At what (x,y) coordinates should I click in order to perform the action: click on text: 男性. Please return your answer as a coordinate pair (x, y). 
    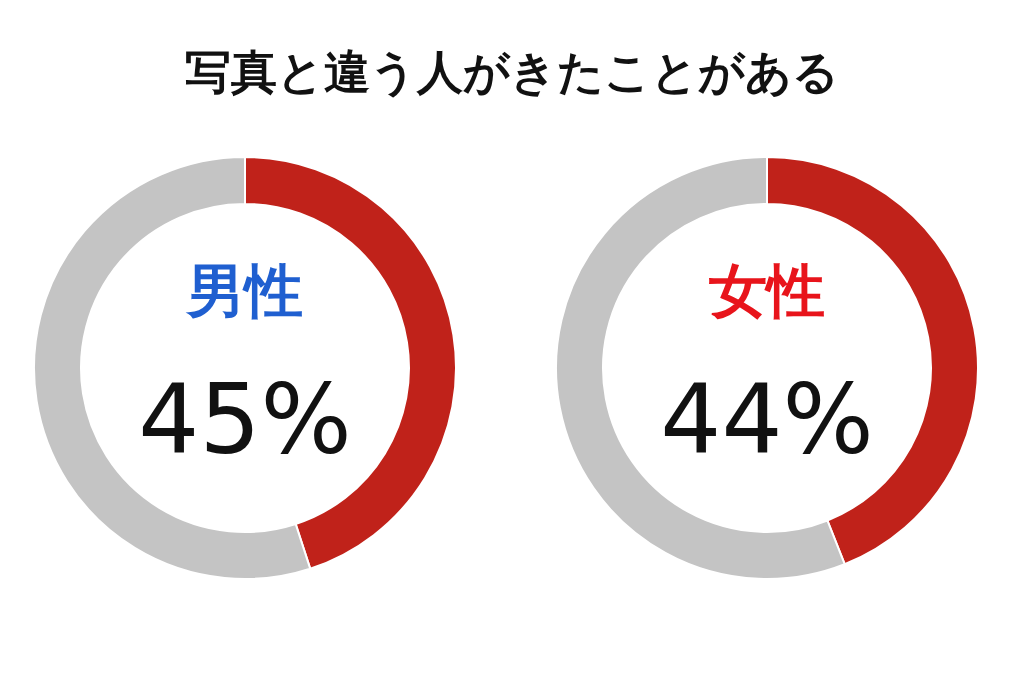
    Looking at the image, I should click on (244, 291).